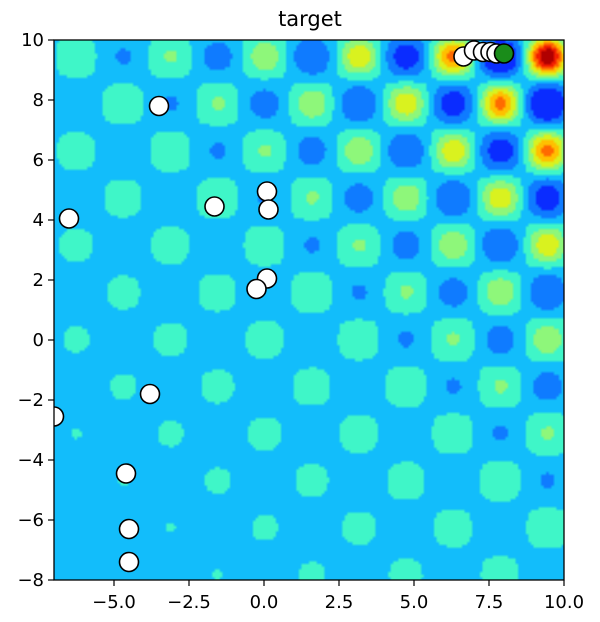  What do you see at coordinates (489, 602) in the screenshot?
I see `x-tick-label: 7.5` at bounding box center [489, 602].